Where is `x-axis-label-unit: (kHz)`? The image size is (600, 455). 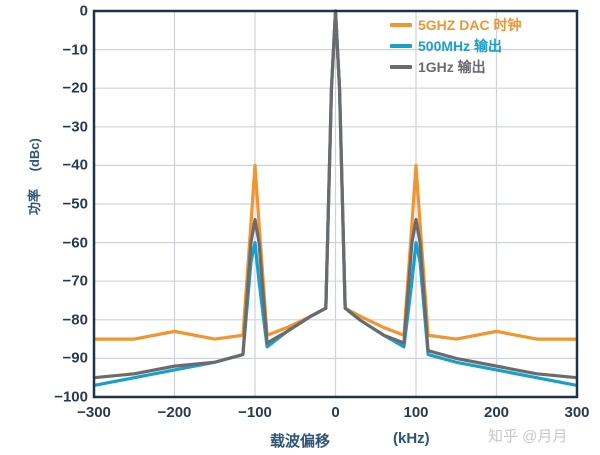
x-axis-label-unit: (kHz) is located at coordinates (411, 438).